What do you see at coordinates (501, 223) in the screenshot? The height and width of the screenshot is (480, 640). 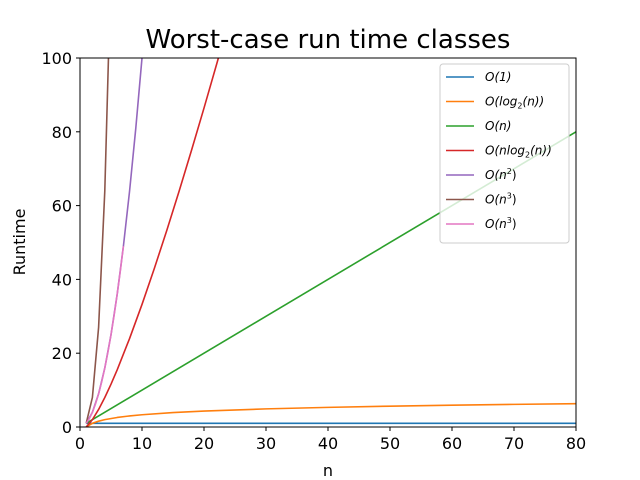 I see `legend-label-6: O(n3)` at bounding box center [501, 223].